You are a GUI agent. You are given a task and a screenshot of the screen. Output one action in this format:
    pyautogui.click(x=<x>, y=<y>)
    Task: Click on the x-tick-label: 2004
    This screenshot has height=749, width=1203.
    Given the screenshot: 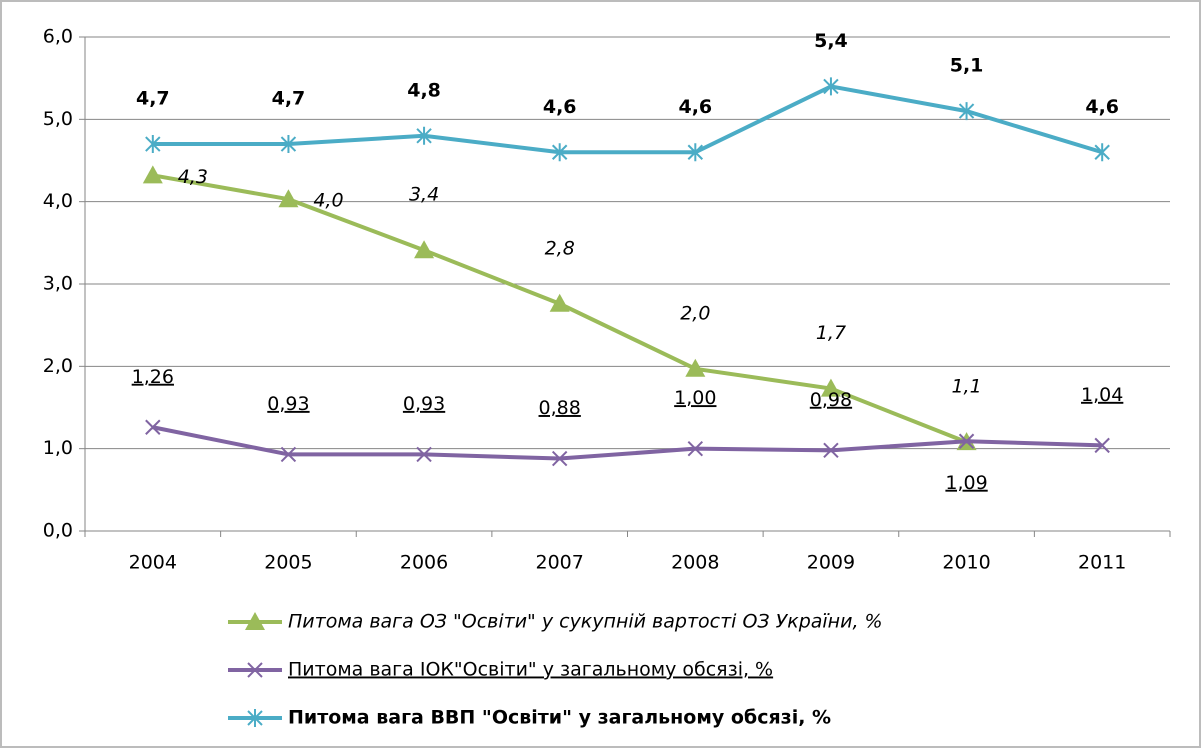 What is the action you would take?
    pyautogui.click(x=153, y=563)
    